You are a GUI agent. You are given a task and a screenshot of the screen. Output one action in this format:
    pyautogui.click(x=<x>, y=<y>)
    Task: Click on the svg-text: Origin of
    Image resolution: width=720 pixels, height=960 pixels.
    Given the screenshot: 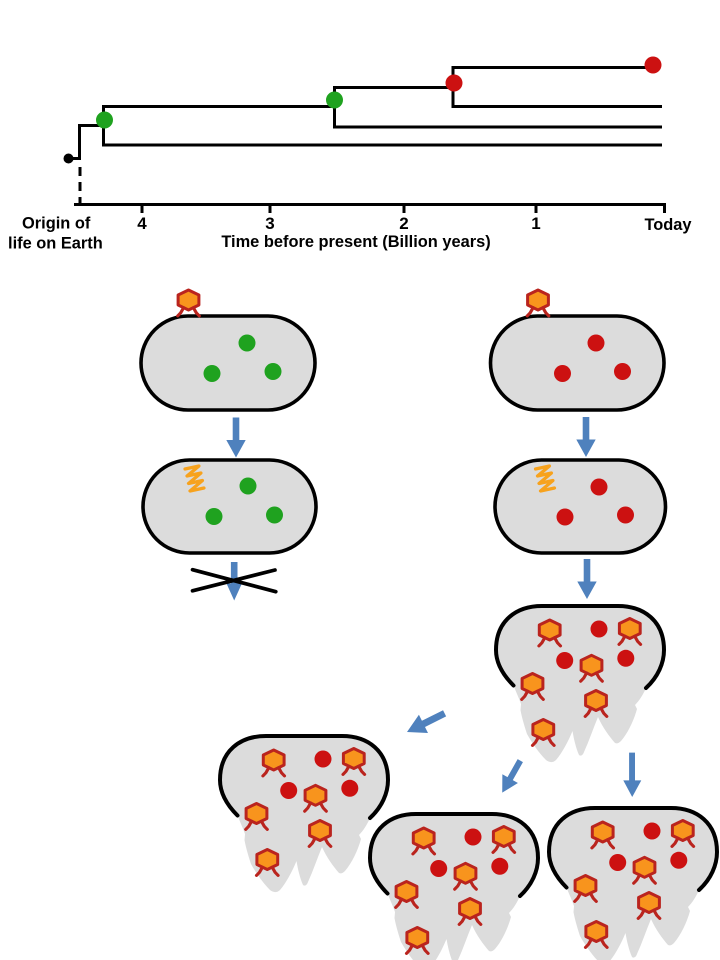 What is the action you would take?
    pyautogui.click(x=56, y=224)
    